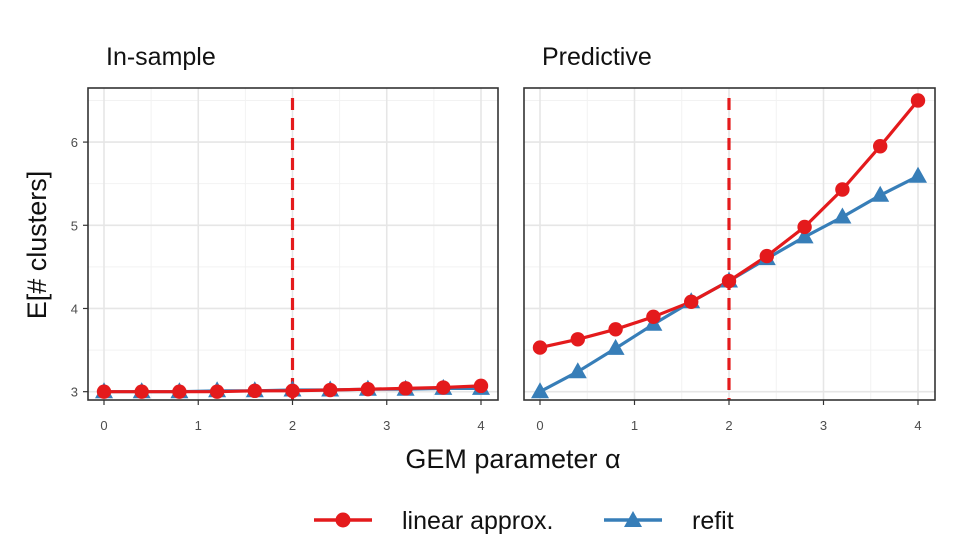 This screenshot has height=537, width=960. I want to click on y-tick-label: 3, so click(74, 392).